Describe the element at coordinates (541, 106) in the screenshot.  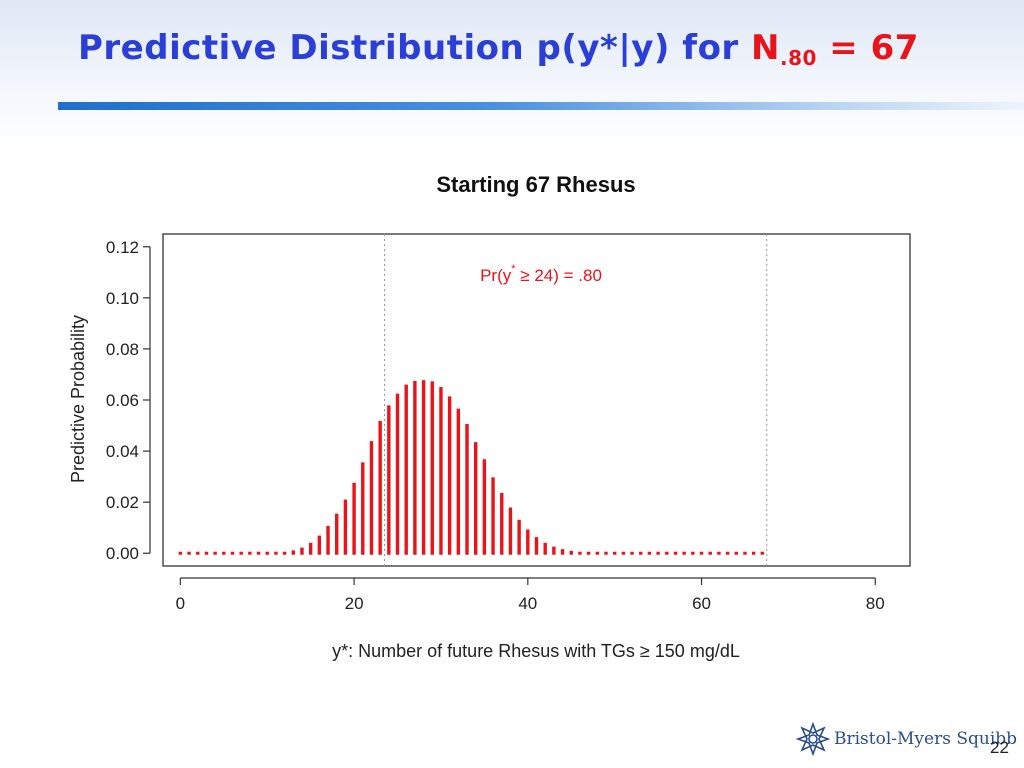
I see `title-rule` at that location.